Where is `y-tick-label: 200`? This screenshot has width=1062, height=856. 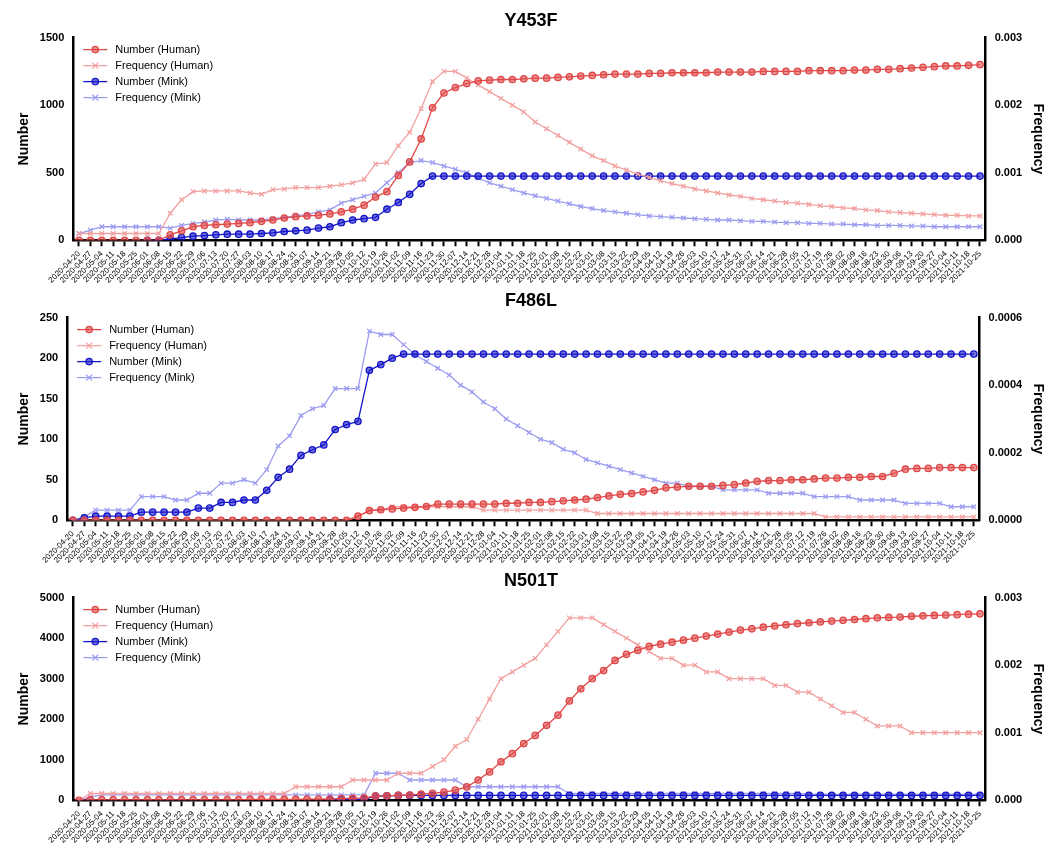 y-tick-label: 200 is located at coordinates (49, 357).